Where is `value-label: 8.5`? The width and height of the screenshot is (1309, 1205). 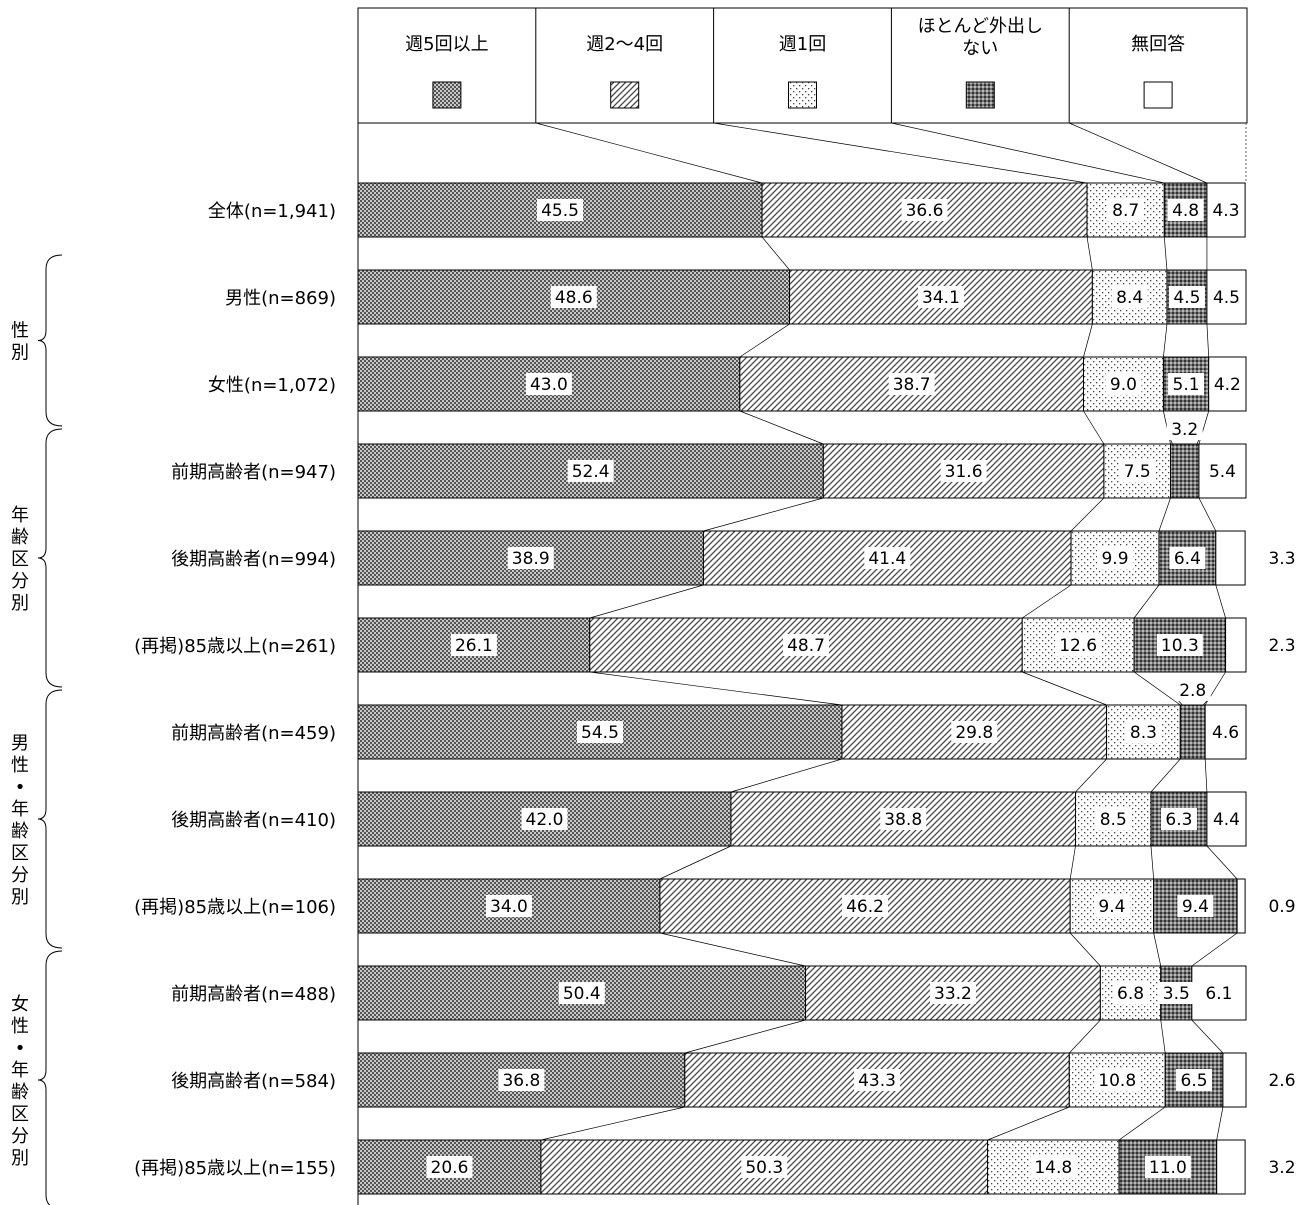 value-label: 8.5 is located at coordinates (1113, 820).